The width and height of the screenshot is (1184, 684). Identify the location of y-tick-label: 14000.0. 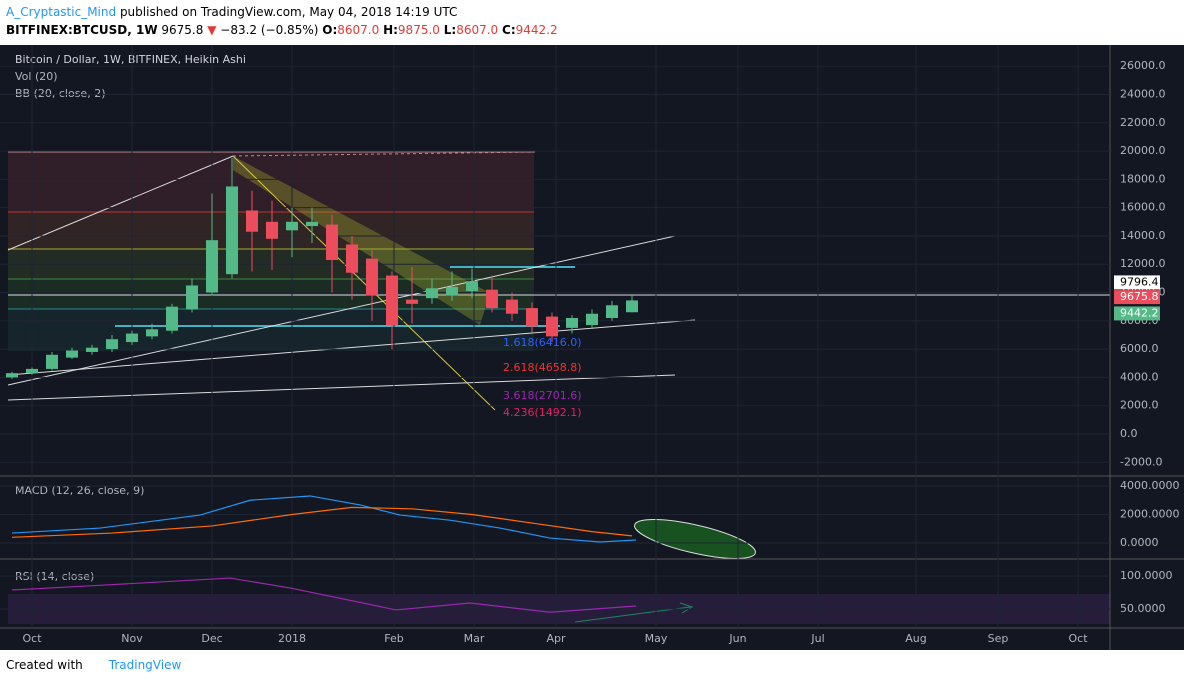
(1143, 235).